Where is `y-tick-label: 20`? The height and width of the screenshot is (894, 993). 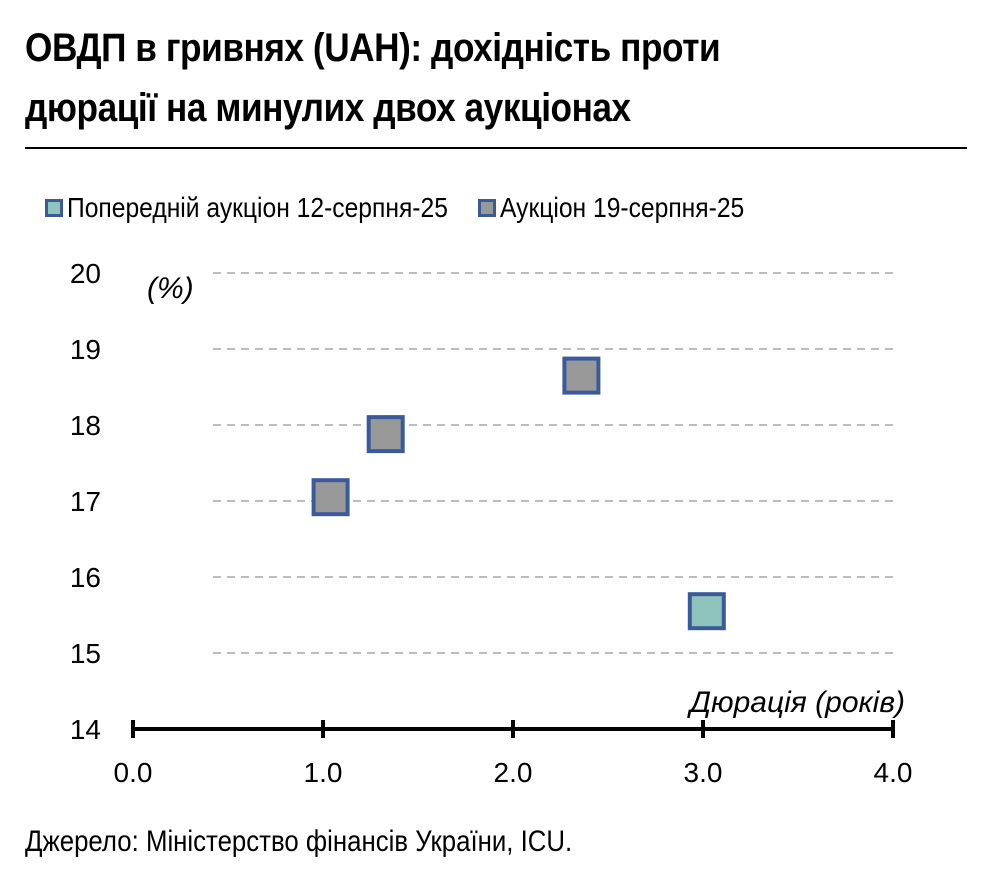
y-tick-label: 20 is located at coordinates (85, 273).